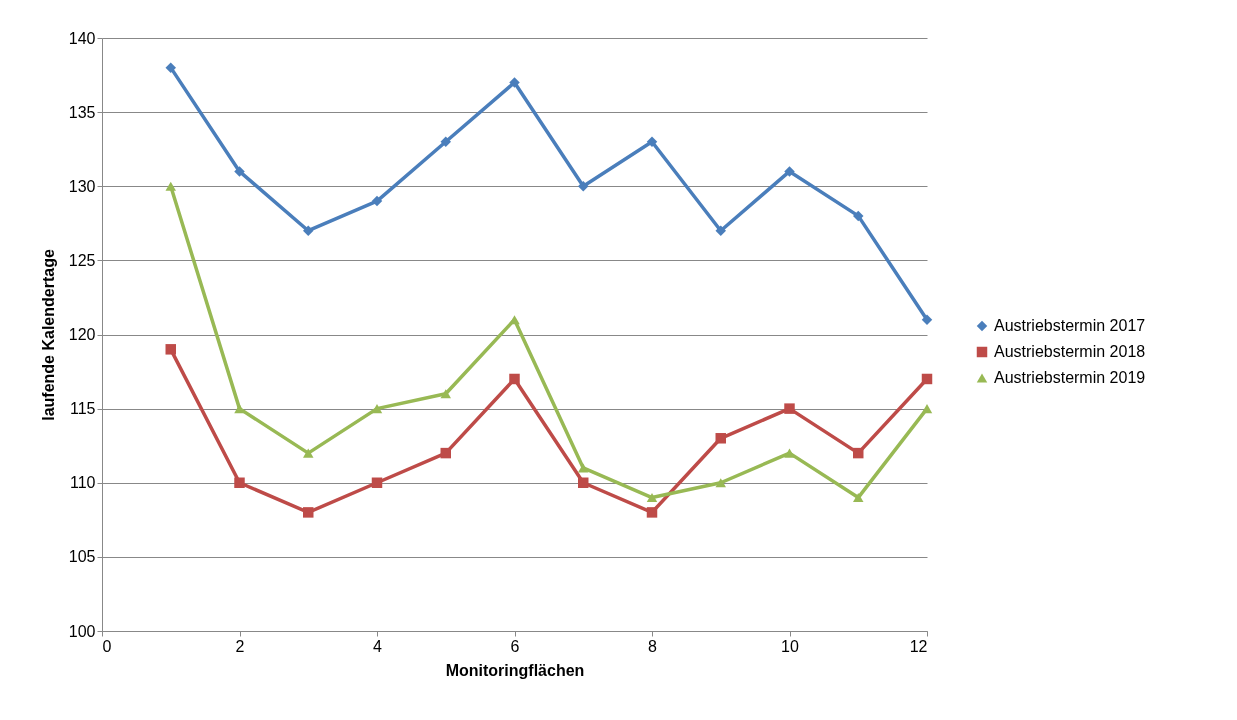  I want to click on x-tick-label: 10, so click(790, 646).